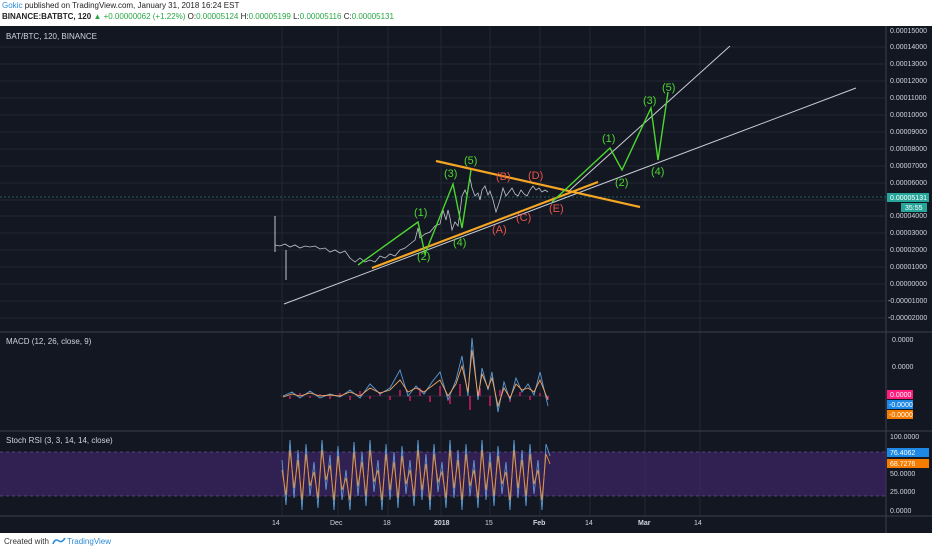 Image resolution: width=932 pixels, height=550 pixels. I want to click on time-tick: 15, so click(489, 523).